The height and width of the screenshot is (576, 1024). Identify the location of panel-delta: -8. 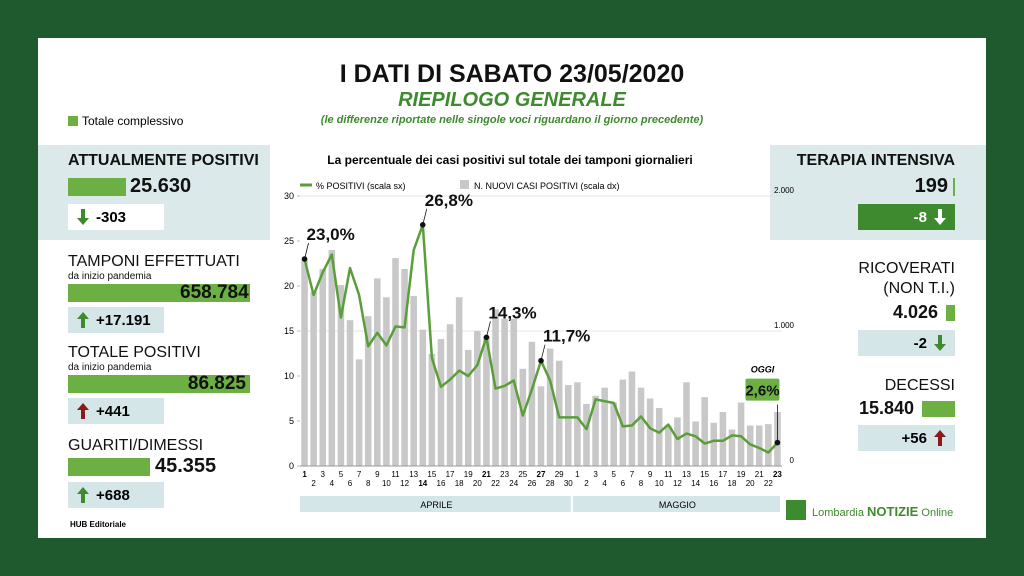
(920, 217).